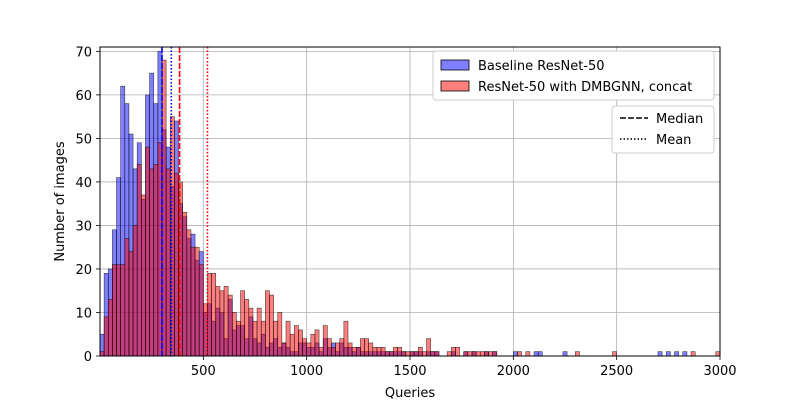  I want to click on legend-swatch-baseline, so click(455, 65).